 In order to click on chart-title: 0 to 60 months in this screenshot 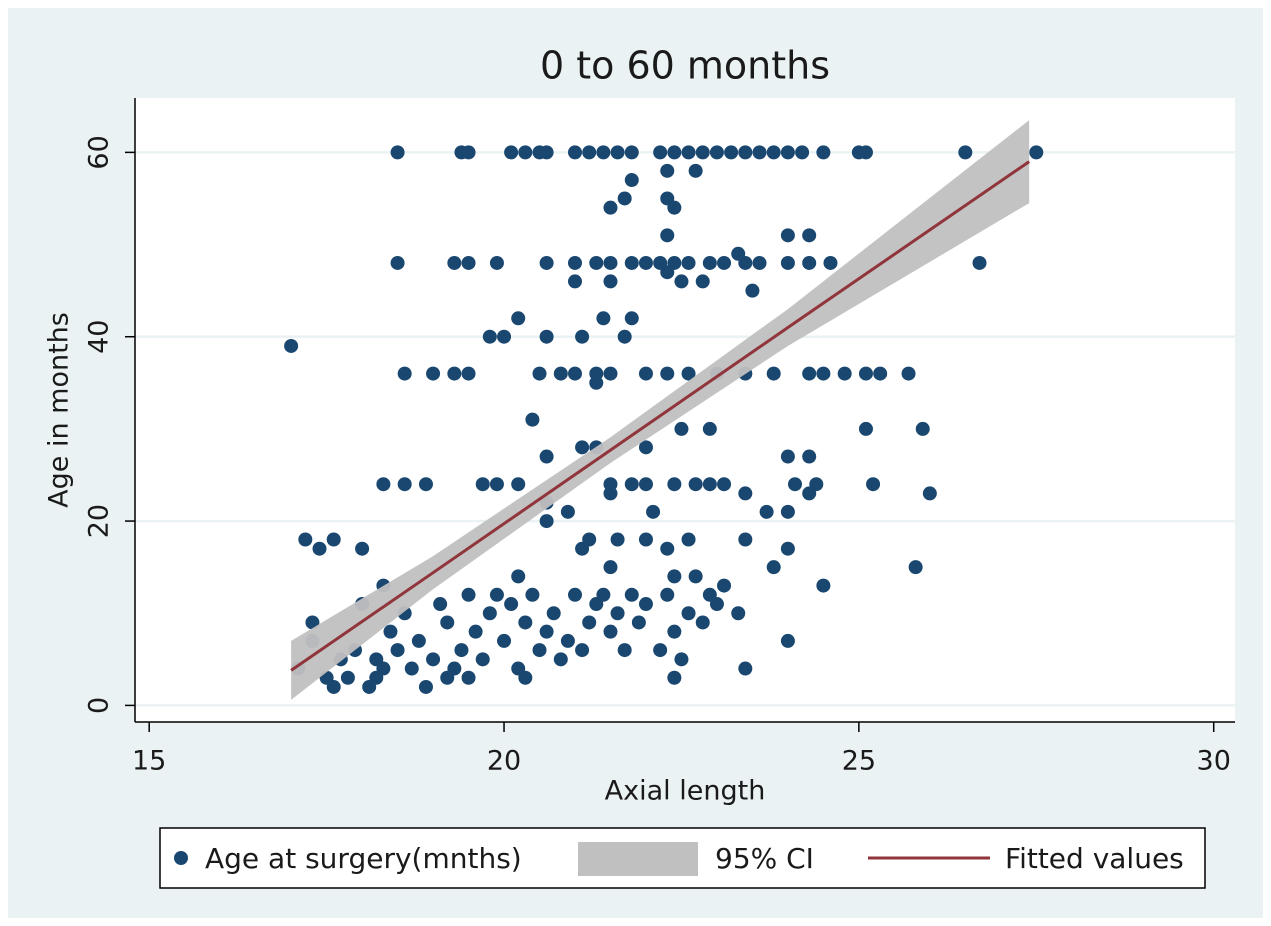, I will do `click(685, 66)`.